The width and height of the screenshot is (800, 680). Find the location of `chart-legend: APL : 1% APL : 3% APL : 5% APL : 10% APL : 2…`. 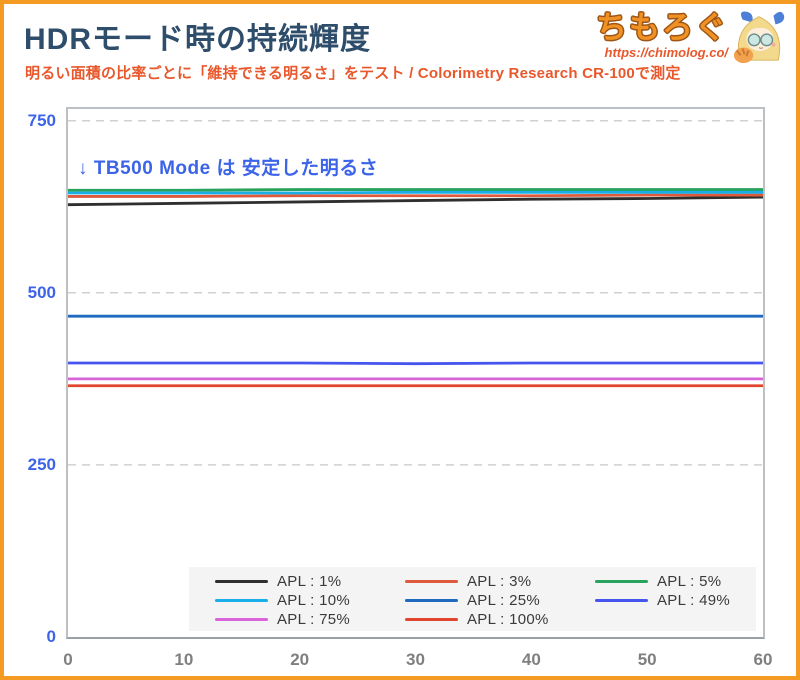

chart-legend: APL : 1% APL : 3% APL : 5% APL : 10% APL : 2… is located at coordinates (472, 599).